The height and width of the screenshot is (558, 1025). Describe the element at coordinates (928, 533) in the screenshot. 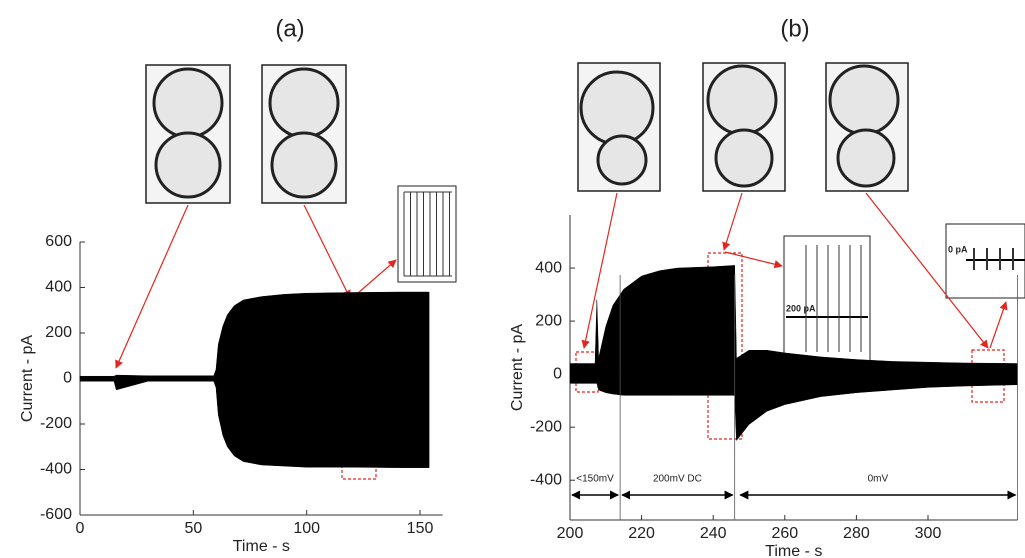

I see `x-tick-label: 300` at that location.